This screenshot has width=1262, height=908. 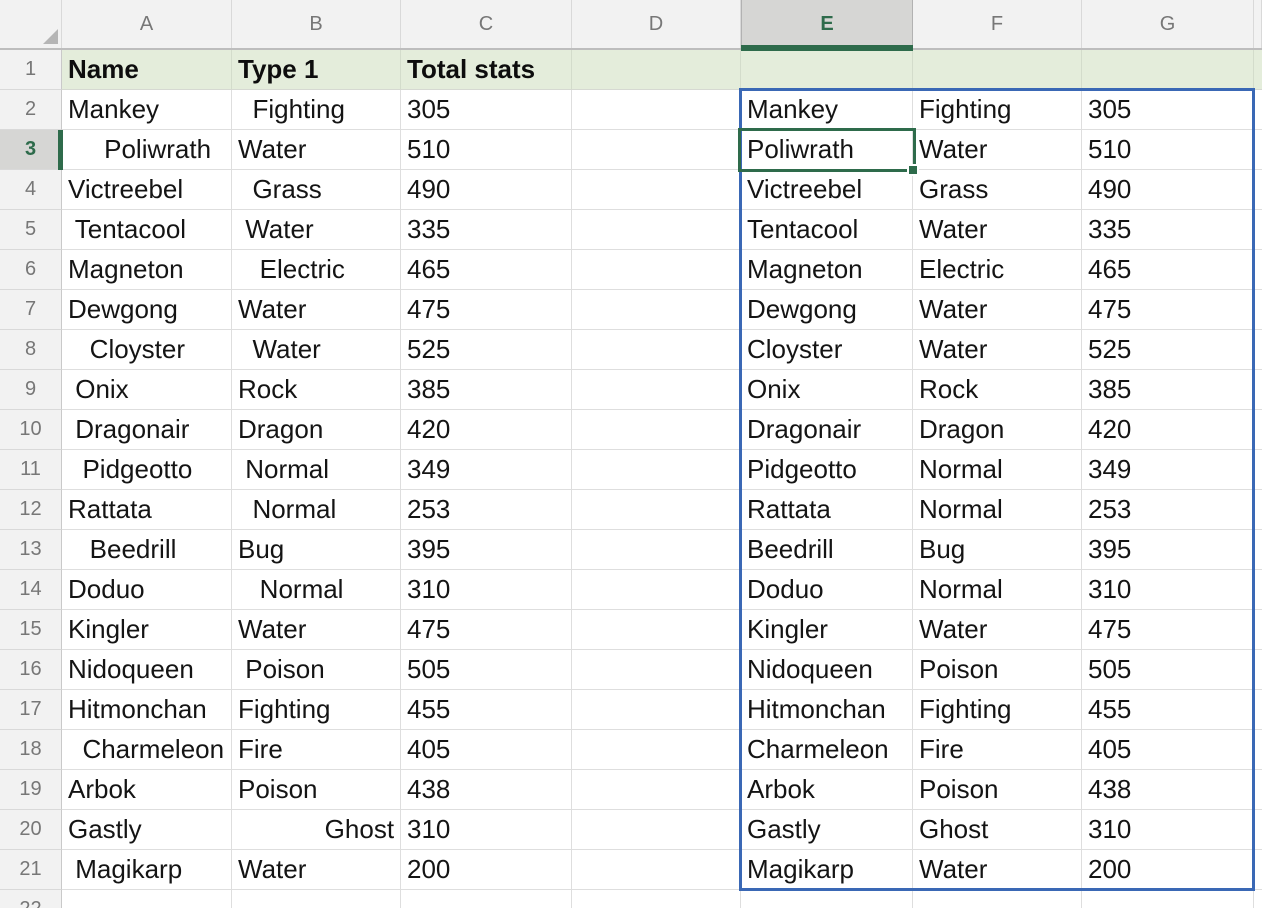 What do you see at coordinates (997, 830) in the screenshot?
I see `cell-F20: Ghost` at bounding box center [997, 830].